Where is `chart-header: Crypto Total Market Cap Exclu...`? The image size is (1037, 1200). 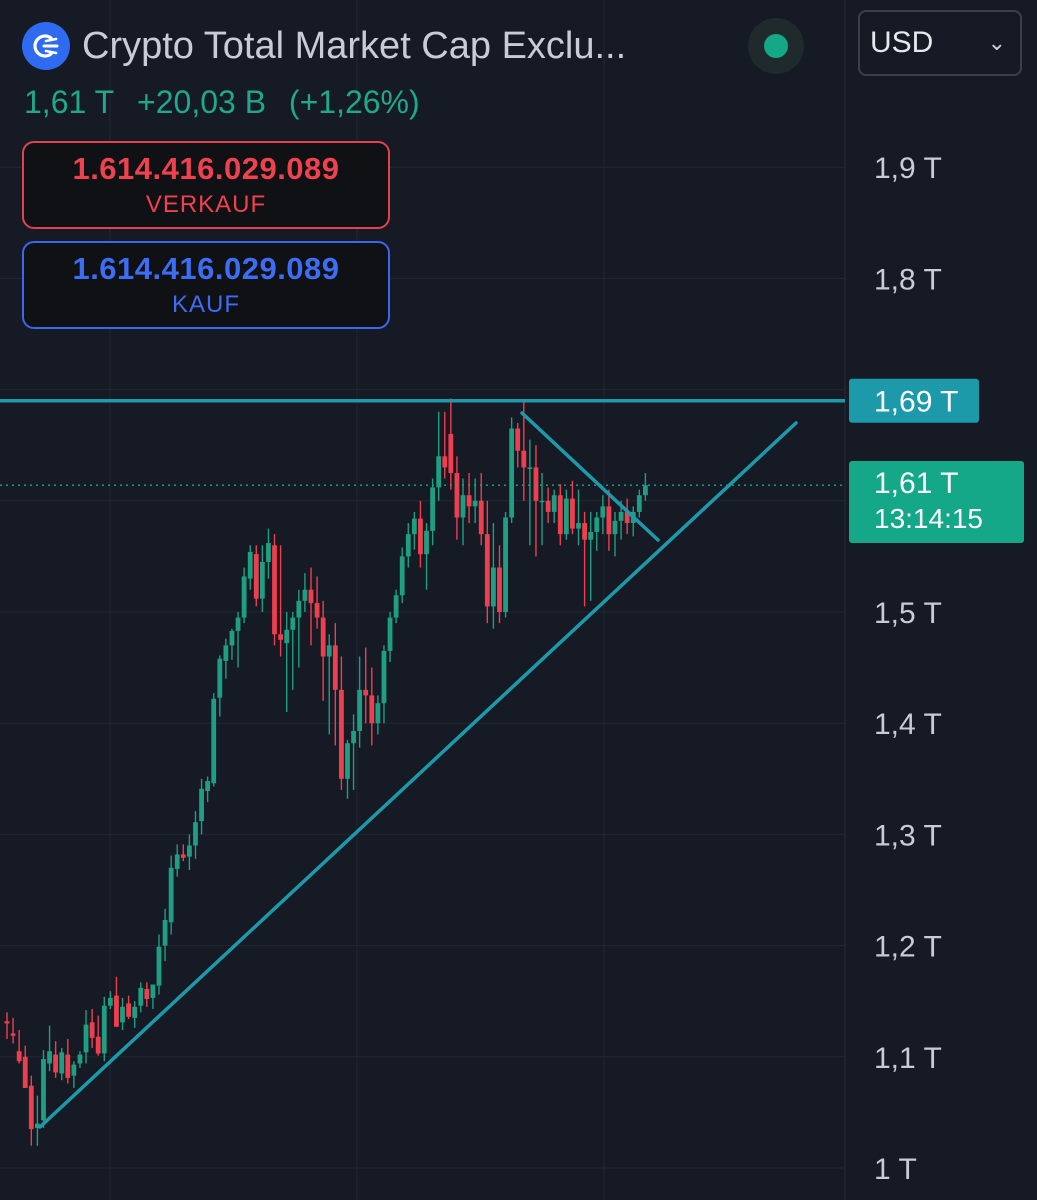
chart-header: Crypto Total Market Cap Exclu... is located at coordinates (324, 46).